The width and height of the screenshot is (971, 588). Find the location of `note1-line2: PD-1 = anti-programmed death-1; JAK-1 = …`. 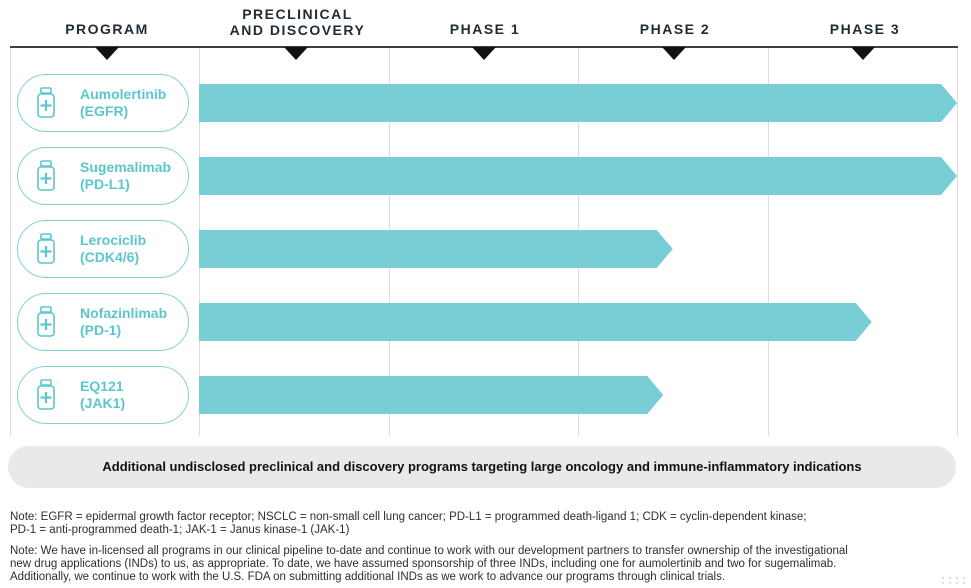

note1-line2: PD-1 = anti-programmed death-1; JAK-1 = … is located at coordinates (180, 530).